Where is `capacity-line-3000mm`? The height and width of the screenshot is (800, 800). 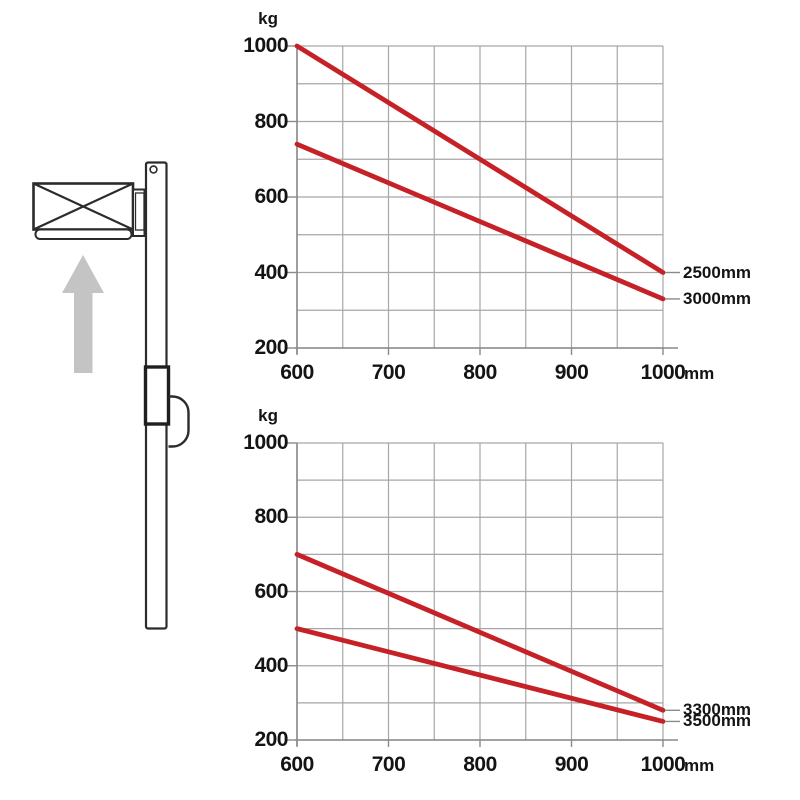 capacity-line-3000mm is located at coordinates (480, 221).